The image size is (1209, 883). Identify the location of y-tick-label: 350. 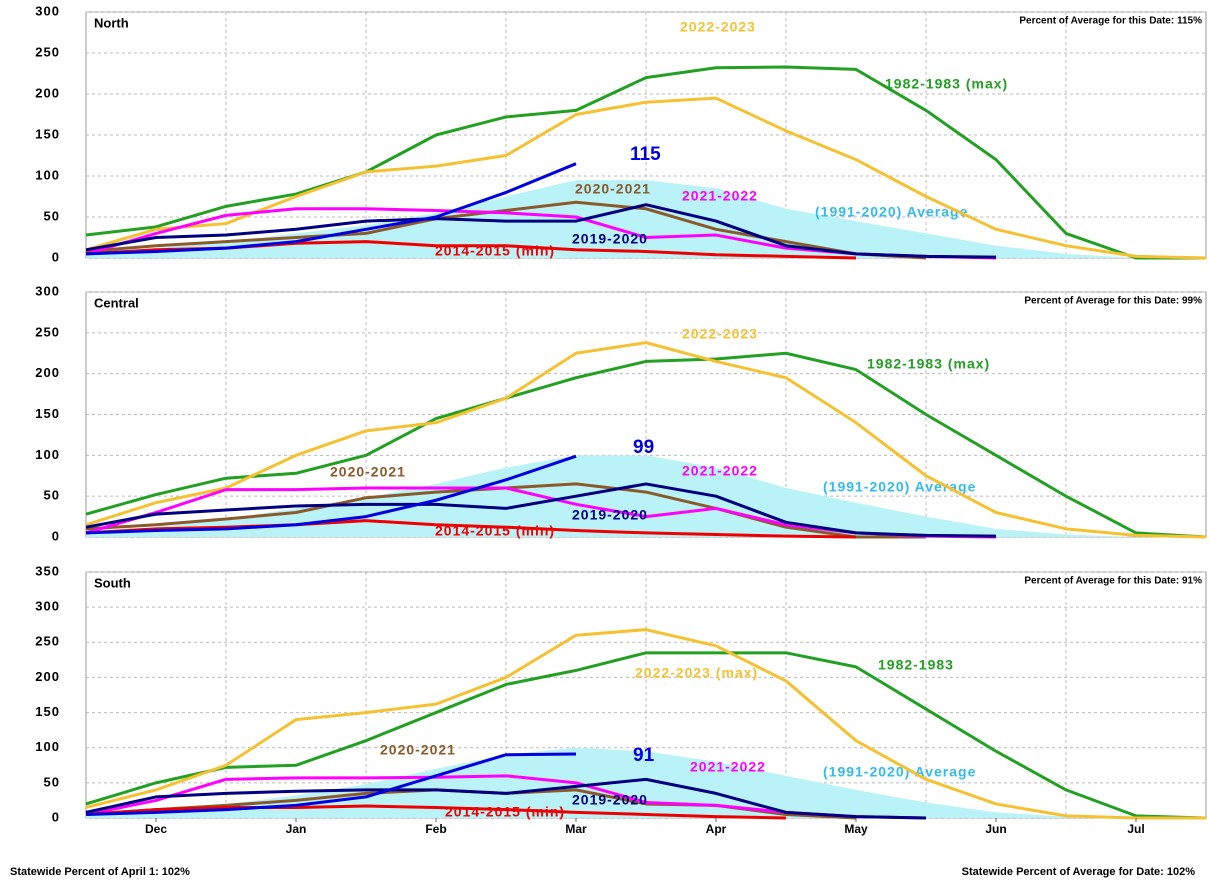
(47, 570).